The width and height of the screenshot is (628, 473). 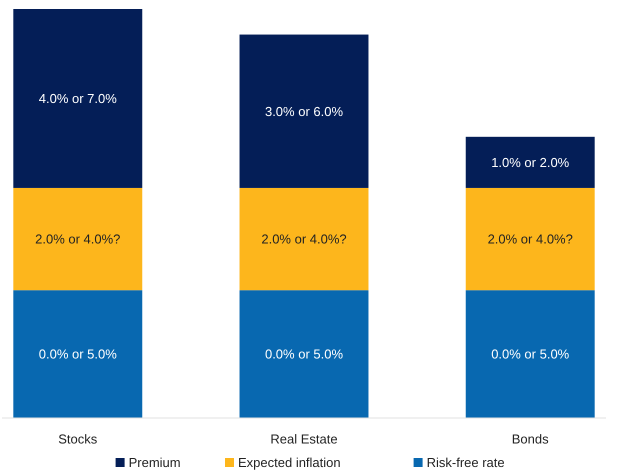 What do you see at coordinates (531, 439) in the screenshot?
I see `x-tick-label: Bonds` at bounding box center [531, 439].